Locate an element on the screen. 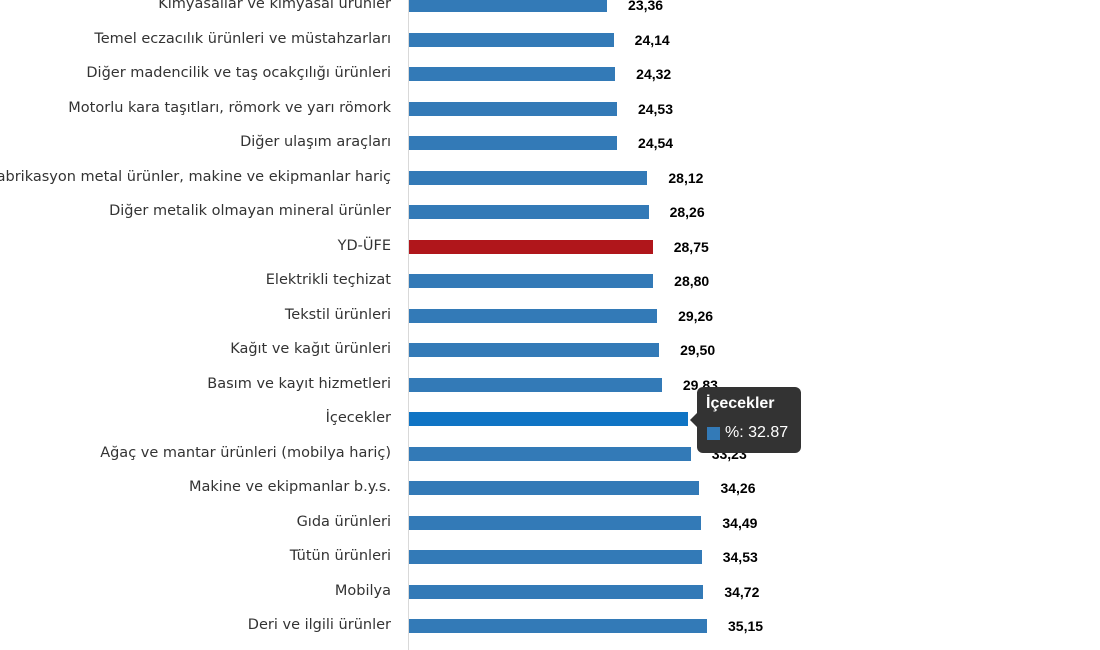 The width and height of the screenshot is (1100, 650). tooltip: İçecekler %: 32.87 is located at coordinates (745, 420).